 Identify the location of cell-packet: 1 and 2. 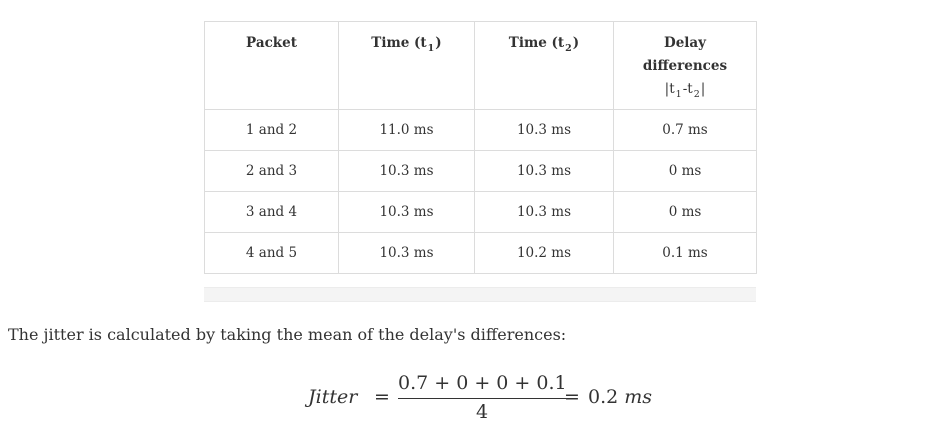
(271, 130).